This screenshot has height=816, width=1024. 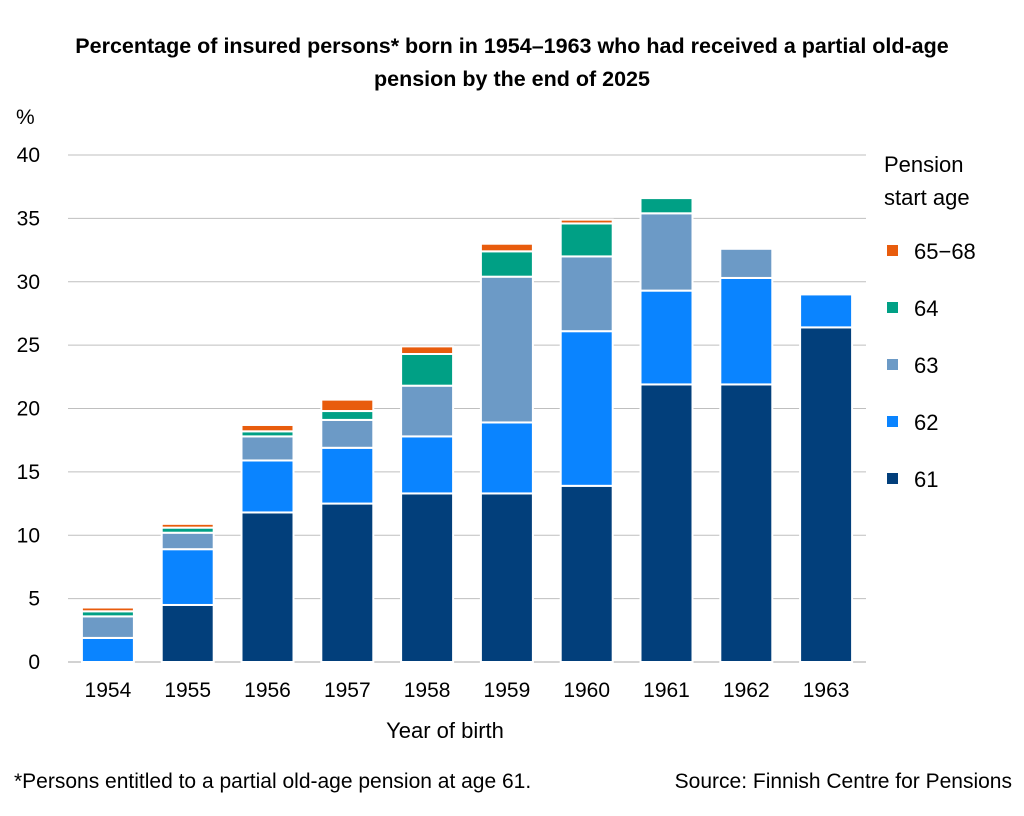 What do you see at coordinates (924, 164) in the screenshot?
I see `legend-title-line1: Pension` at bounding box center [924, 164].